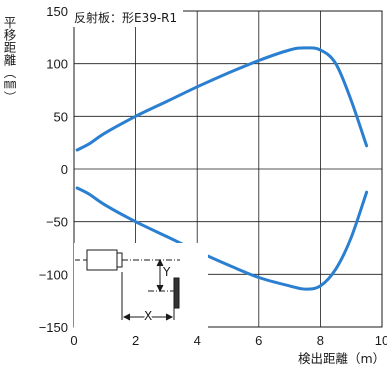  What do you see at coordinates (57, 64) in the screenshot?
I see `y-tick-label: 100` at bounding box center [57, 64].